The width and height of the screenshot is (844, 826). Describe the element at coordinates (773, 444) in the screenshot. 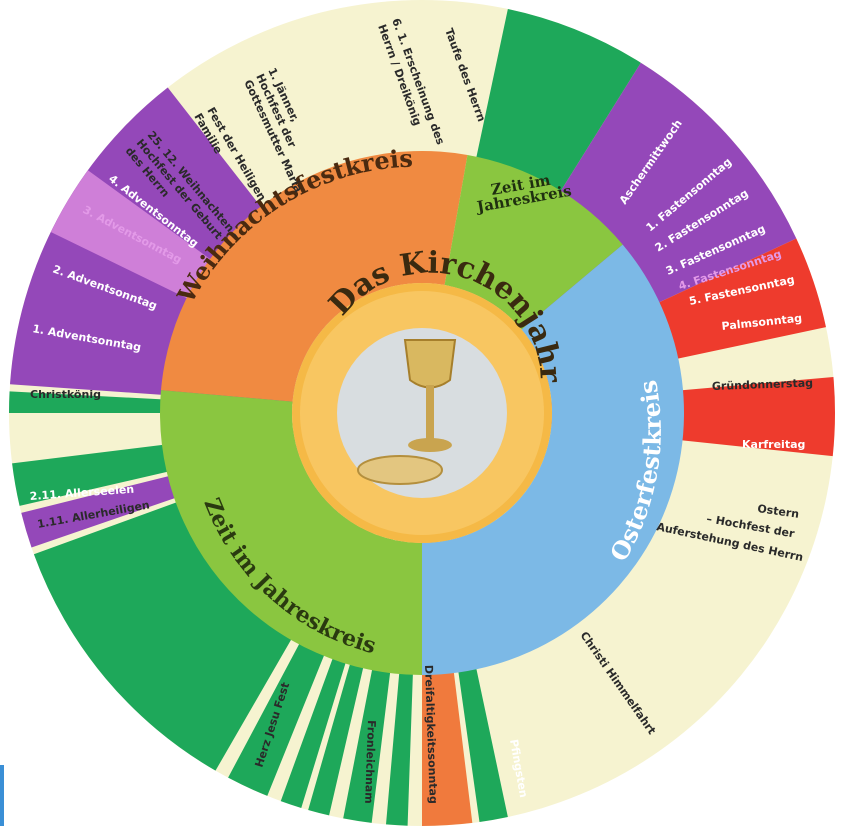

I see `label-karfreitag: Karfreitag` at that location.